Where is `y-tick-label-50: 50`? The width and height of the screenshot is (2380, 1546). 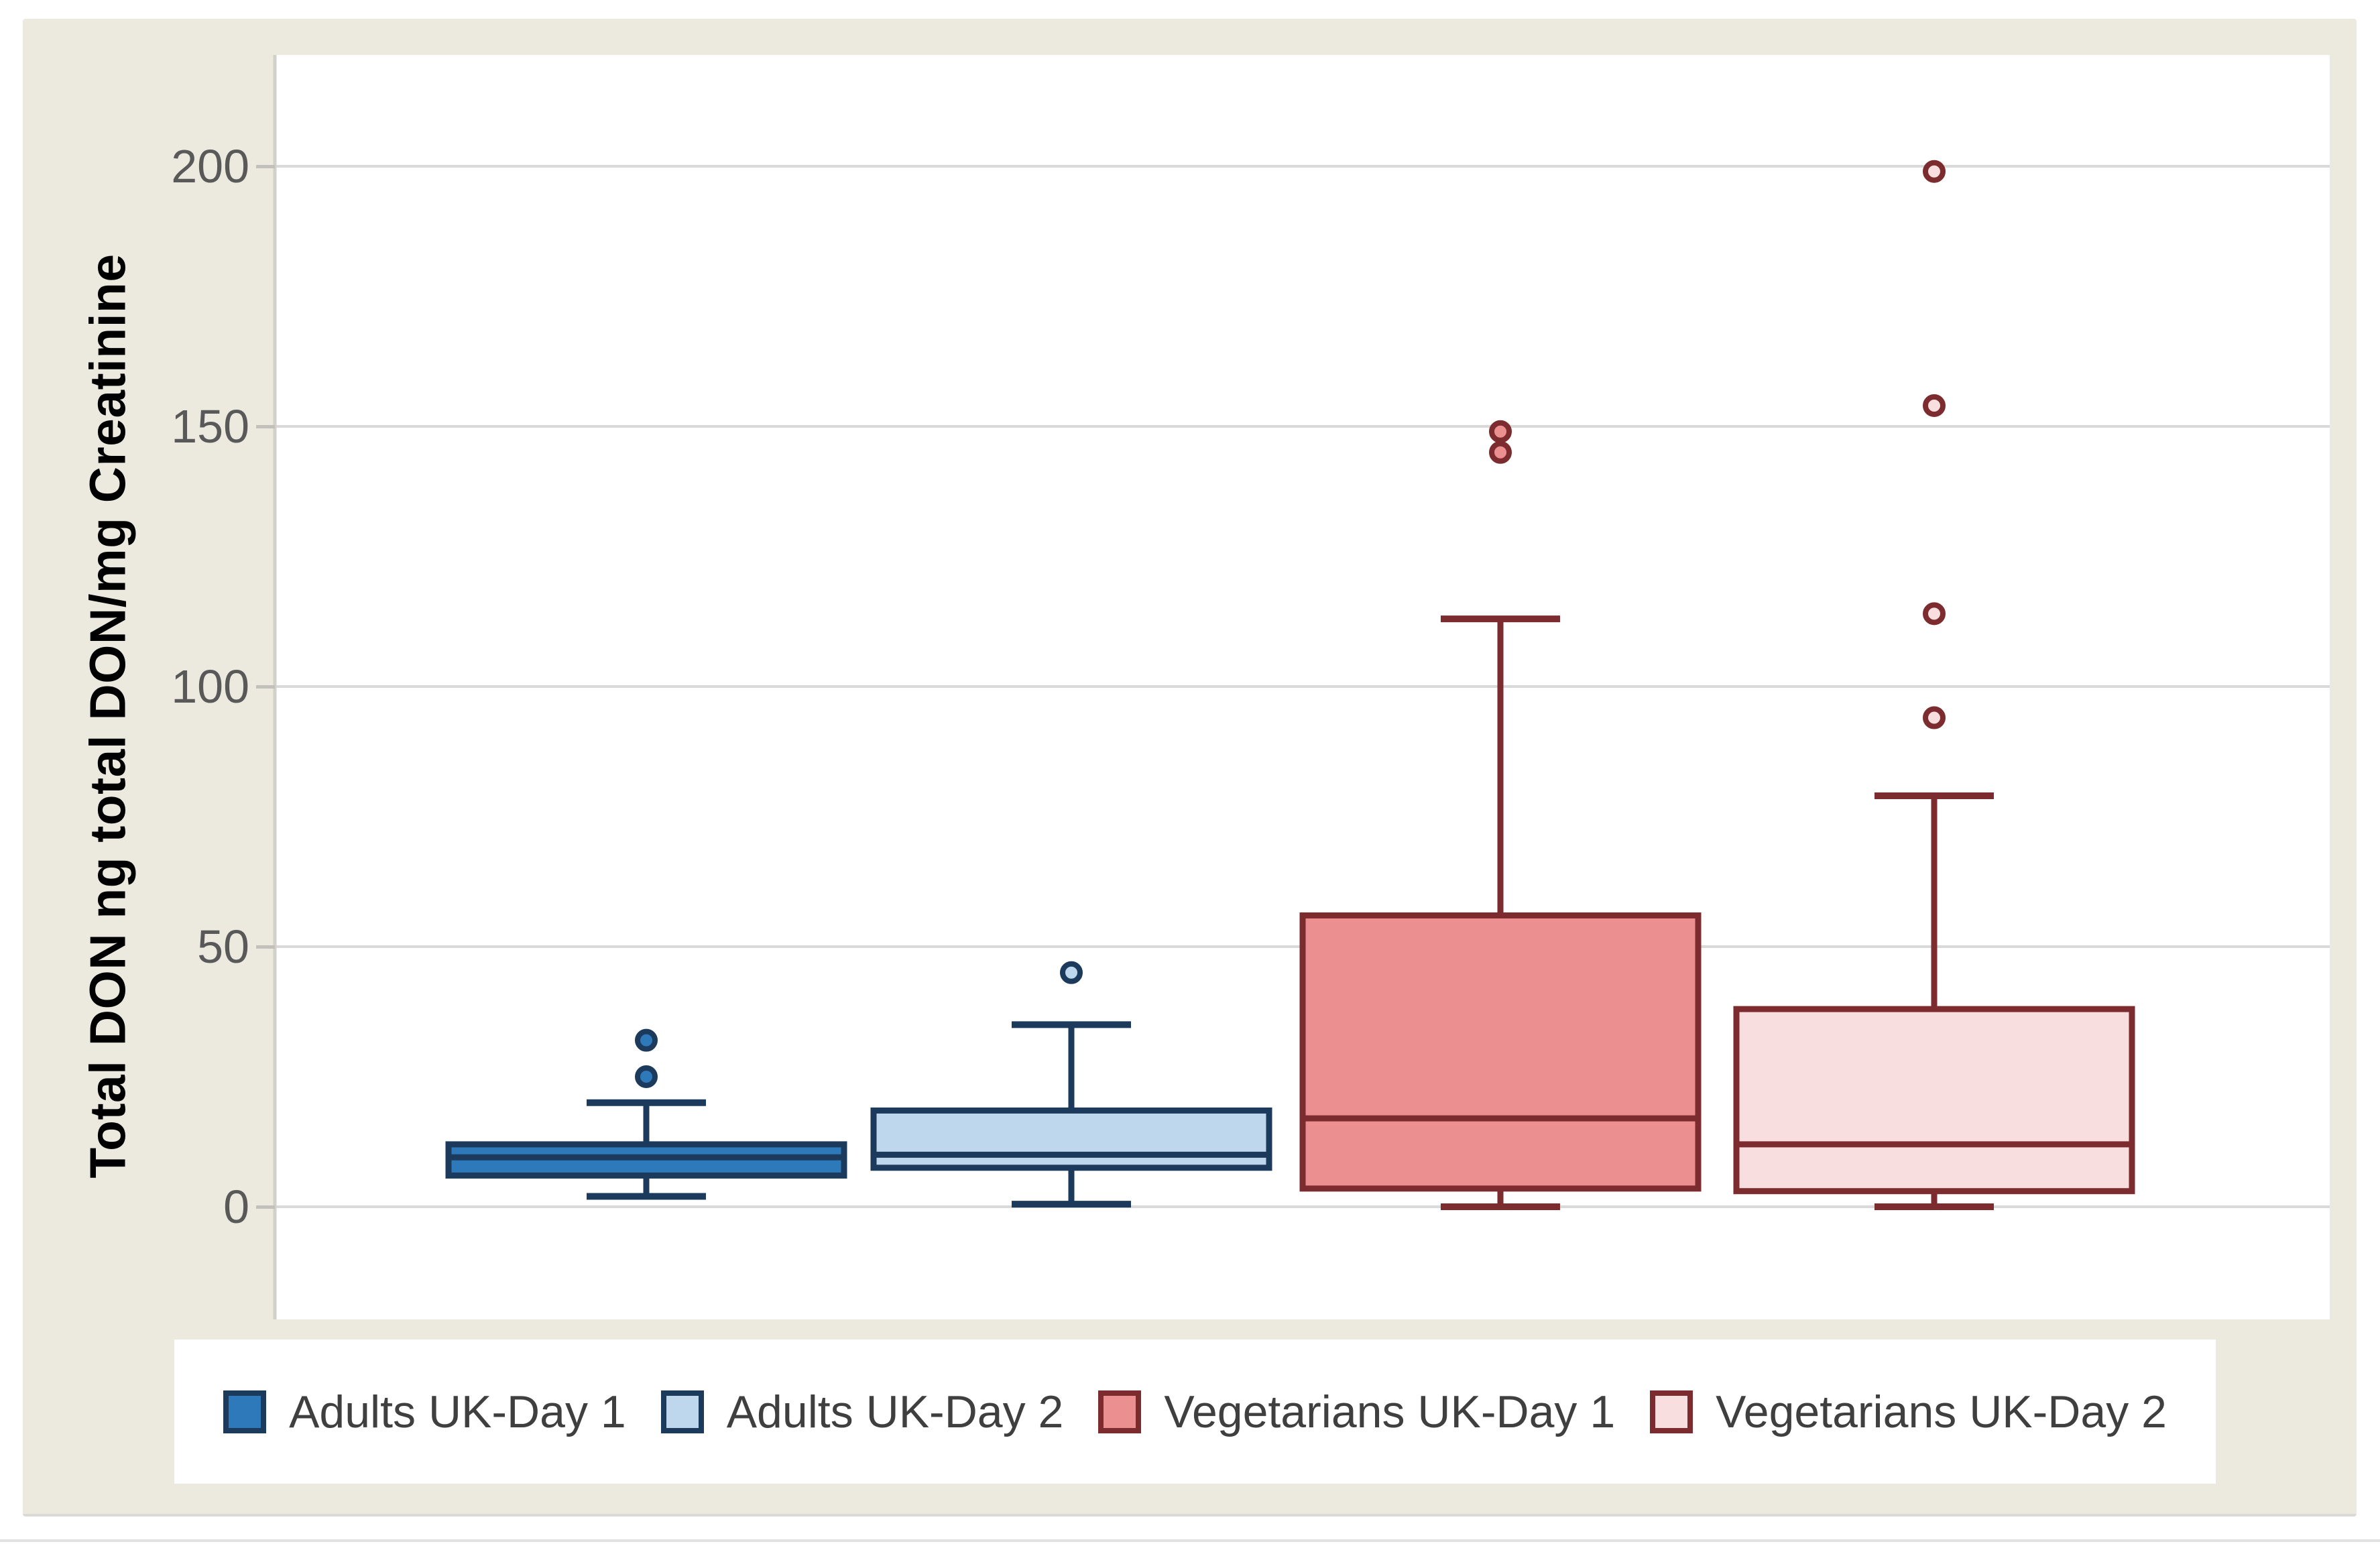
y-tick-label-50: 50 is located at coordinates (223, 946).